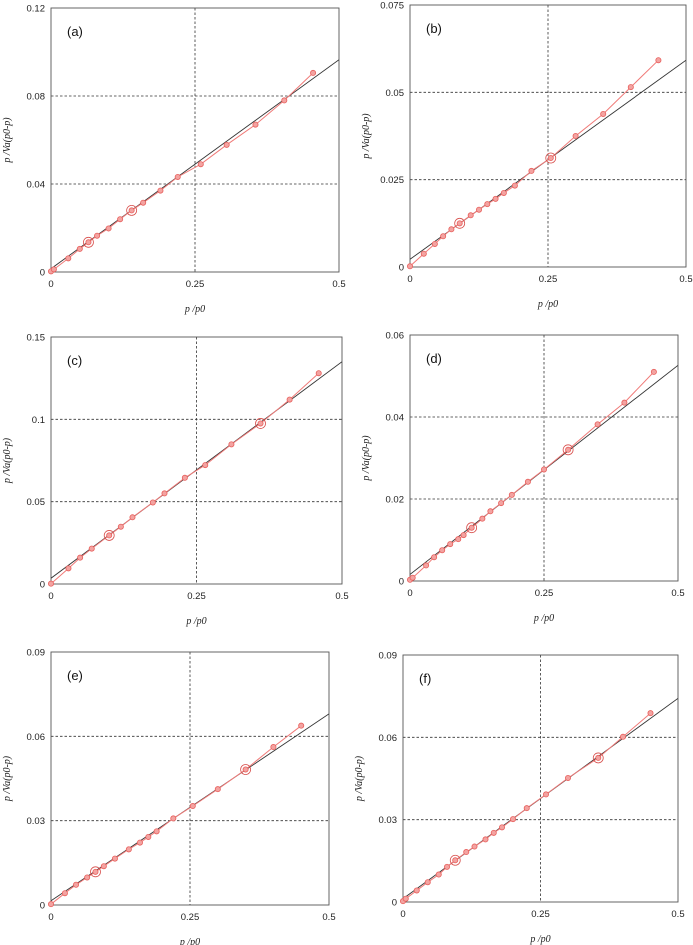 This screenshot has height=945, width=693. I want to click on chart-panel-f: 0 0.25 0.5 0 0.03 0.06 0.09 (f) p /p0 p /Va(p0-p), so click(519, 798).